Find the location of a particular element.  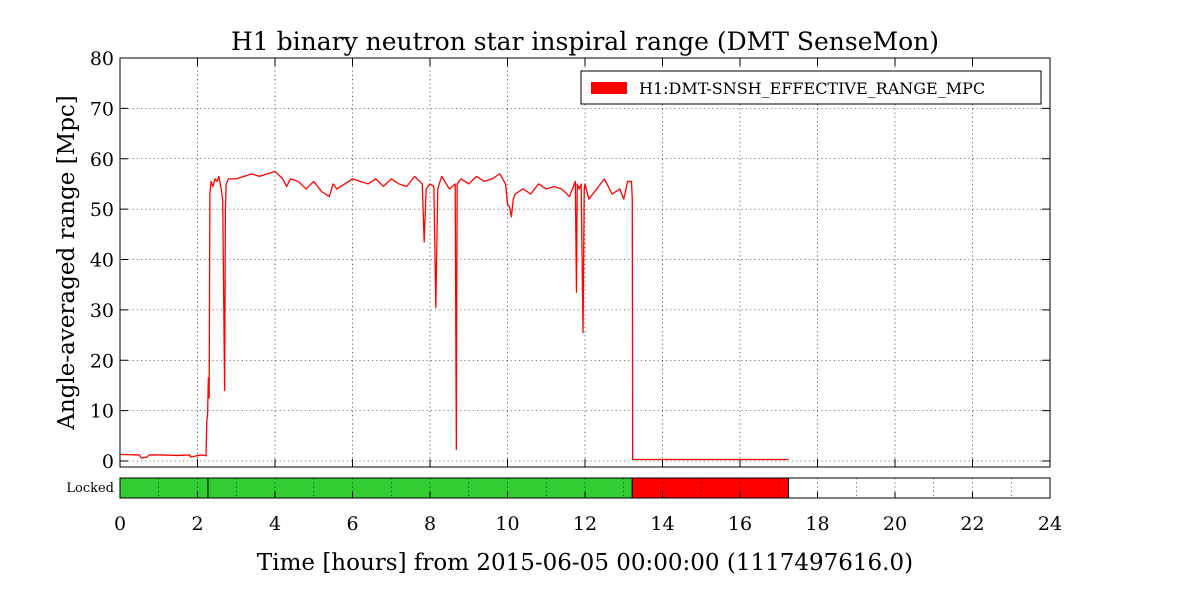

x-tick-label: 6 is located at coordinates (352, 524).